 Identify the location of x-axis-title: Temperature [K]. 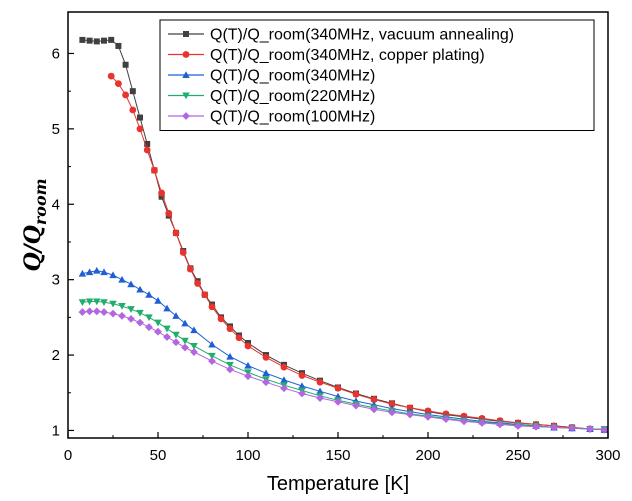
(338, 484).